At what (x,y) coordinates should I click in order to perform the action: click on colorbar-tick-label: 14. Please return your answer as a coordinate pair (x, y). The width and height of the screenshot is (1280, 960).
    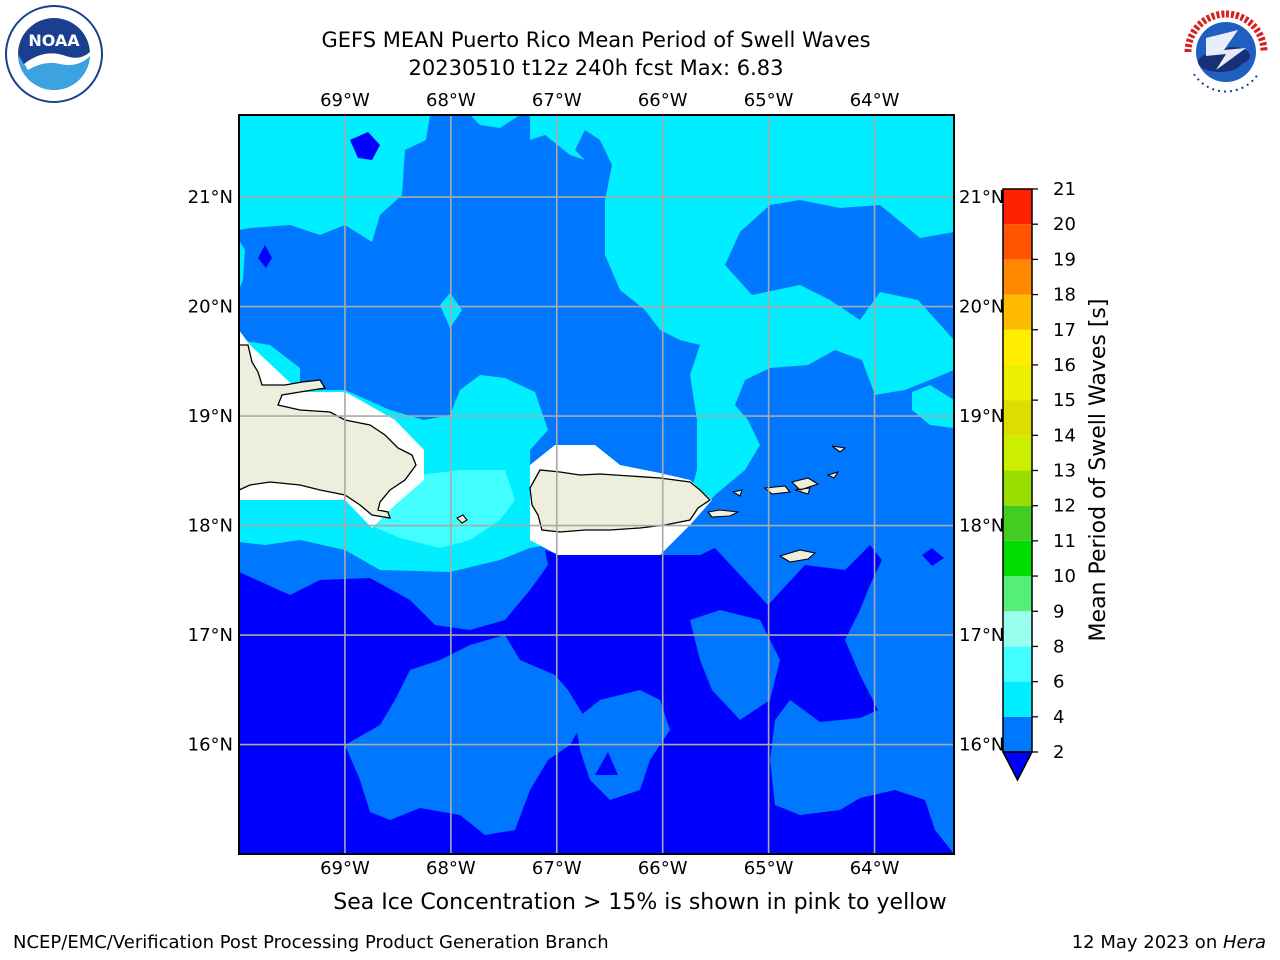
    Looking at the image, I should click on (1064, 435).